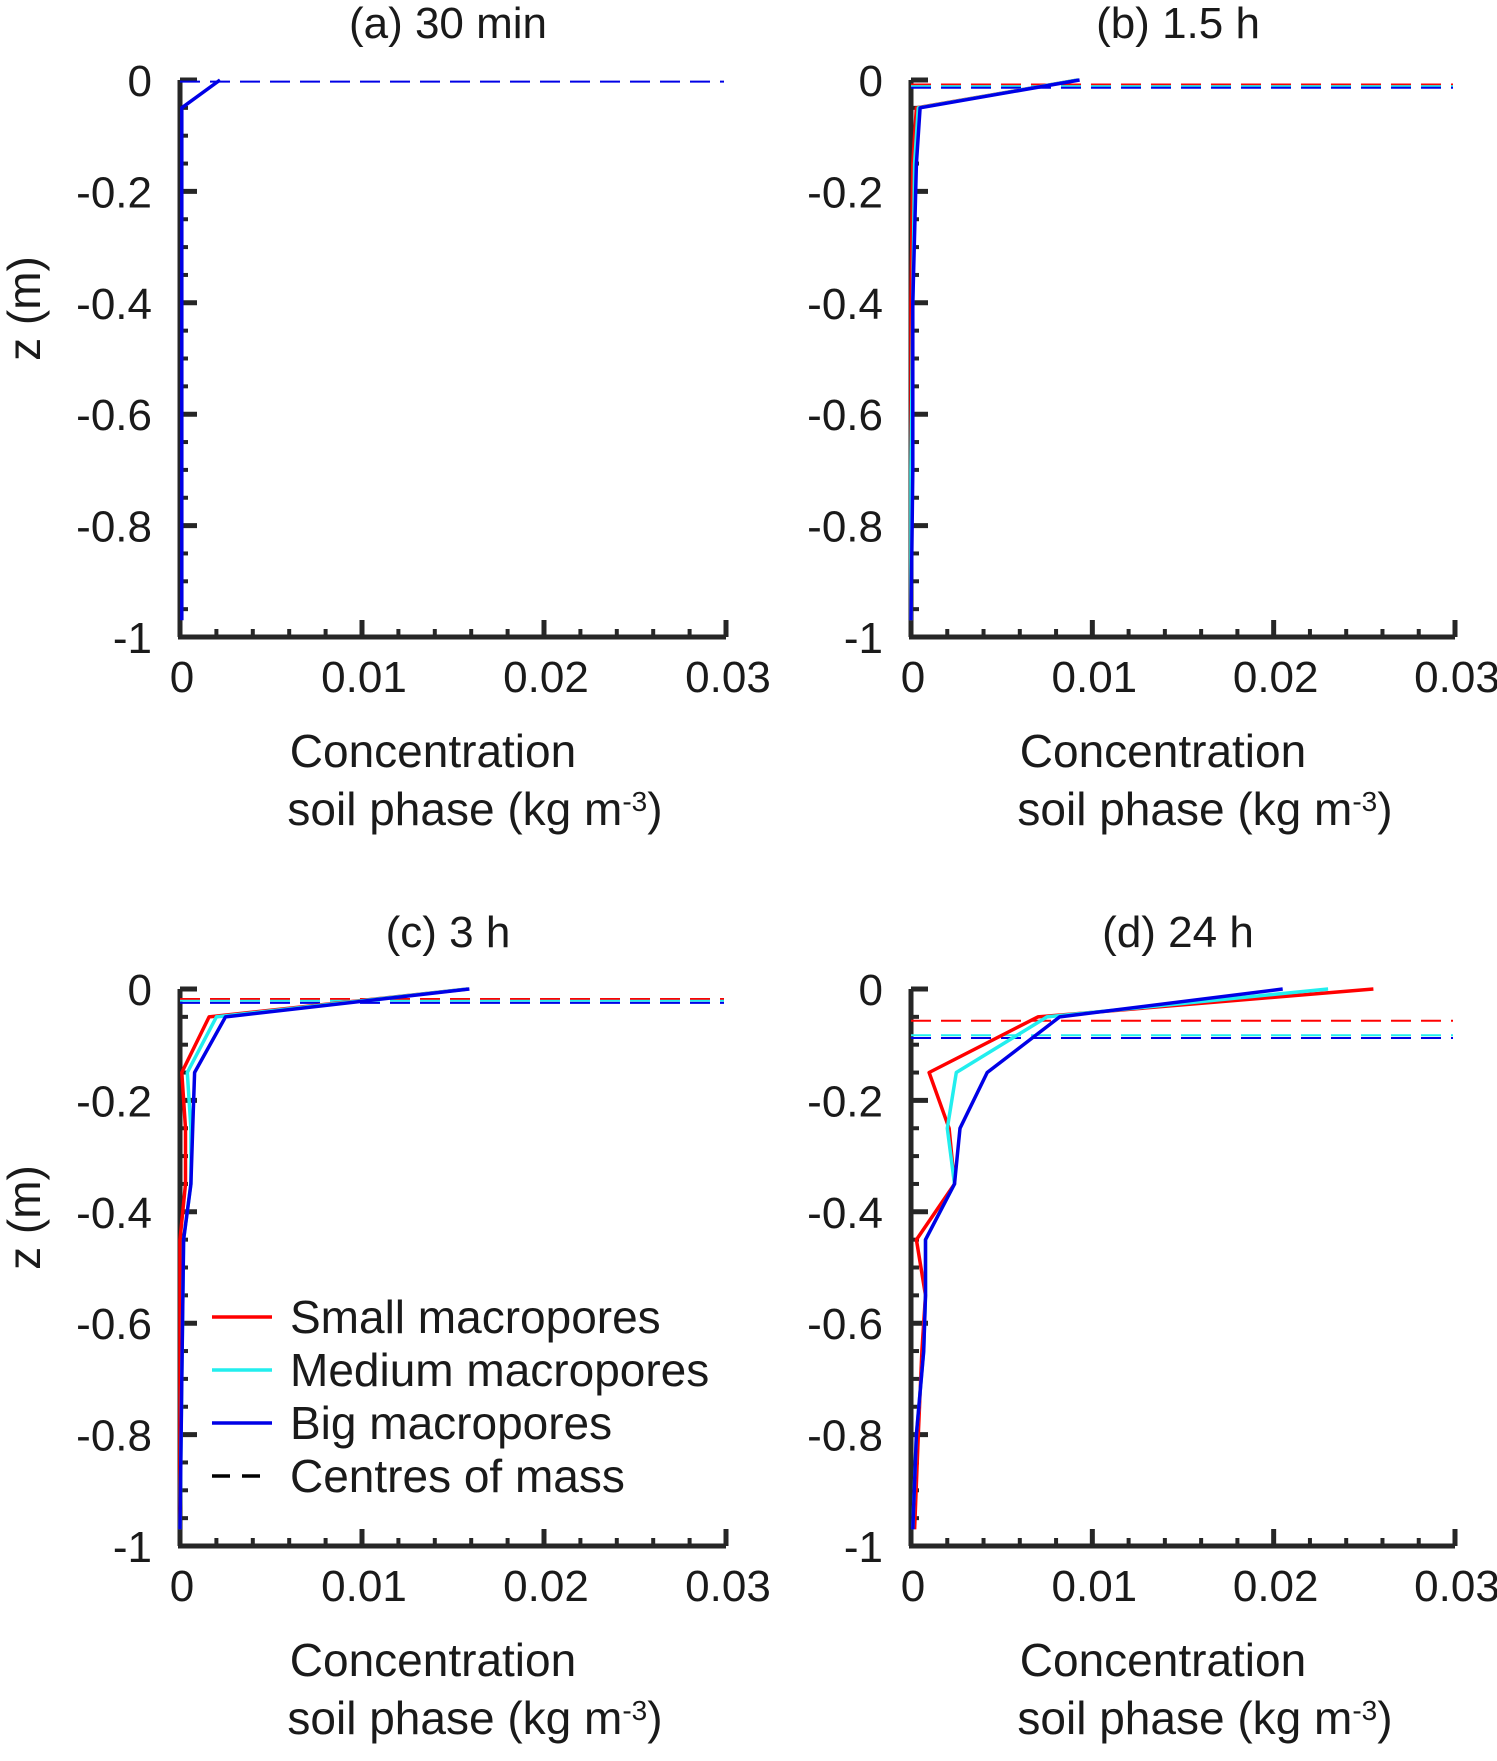 This screenshot has height=1761, width=1497. Describe the element at coordinates (1178, 932) in the screenshot. I see `panel-title: (d) 24 h` at that location.